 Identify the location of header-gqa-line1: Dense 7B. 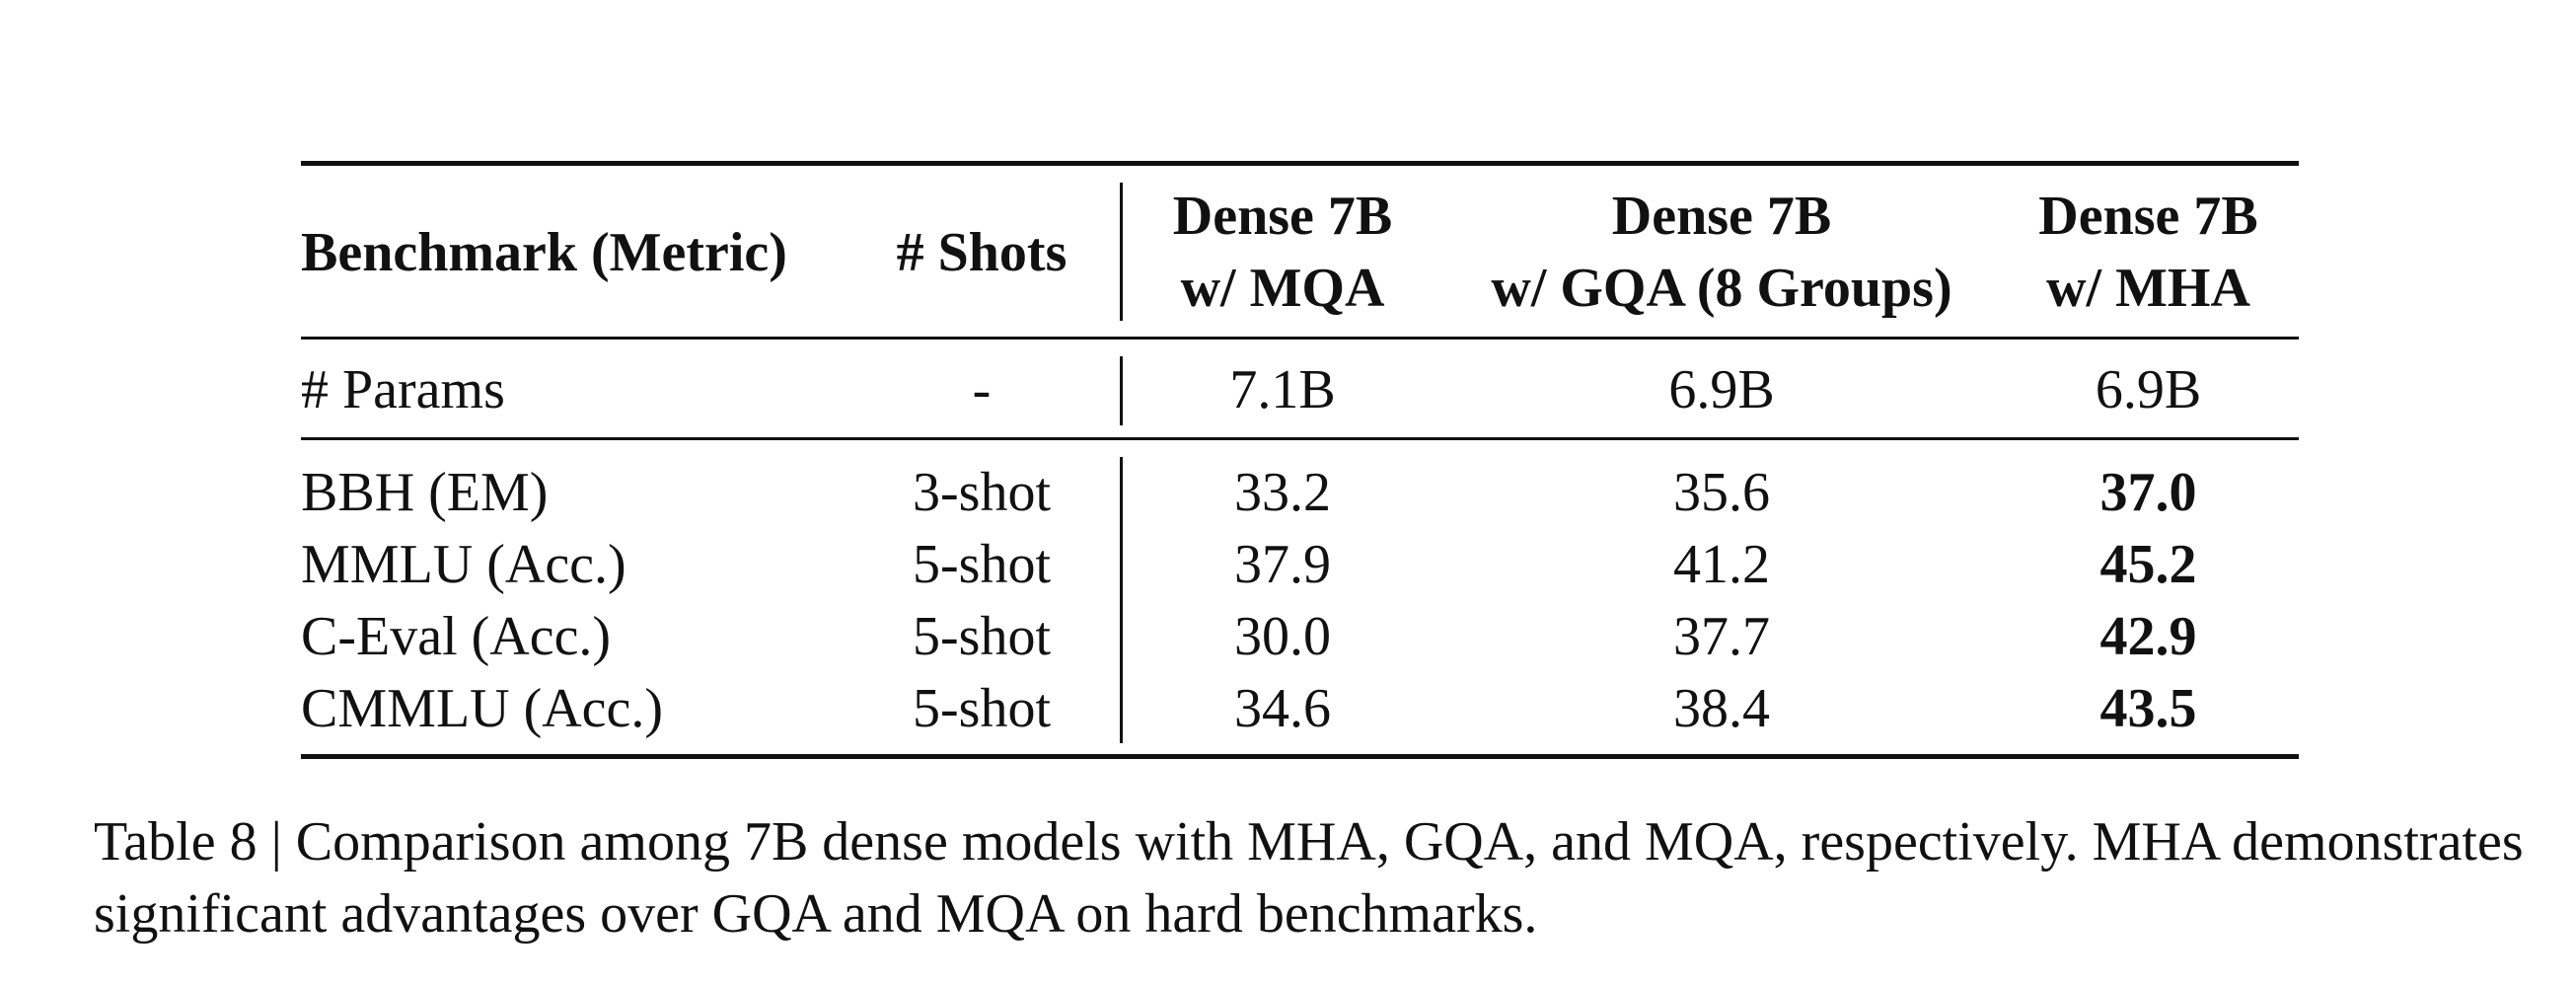
(1721, 216).